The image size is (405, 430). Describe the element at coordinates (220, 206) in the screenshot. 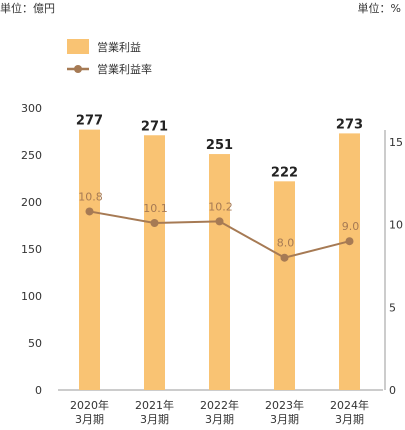

I see `line-value-label: 10.2` at that location.